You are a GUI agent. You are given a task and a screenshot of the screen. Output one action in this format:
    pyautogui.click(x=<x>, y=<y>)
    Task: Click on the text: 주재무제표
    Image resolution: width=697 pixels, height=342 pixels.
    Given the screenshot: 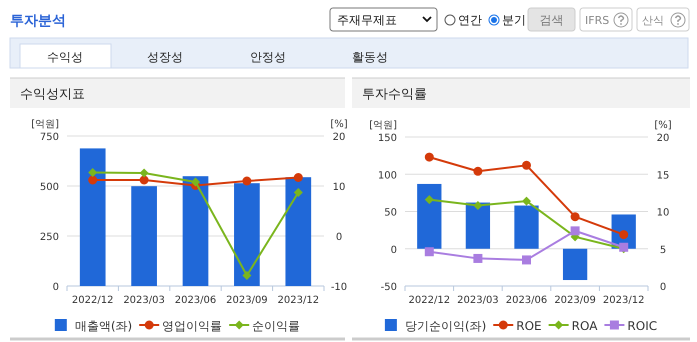 What is the action you would take?
    pyautogui.click(x=367, y=20)
    